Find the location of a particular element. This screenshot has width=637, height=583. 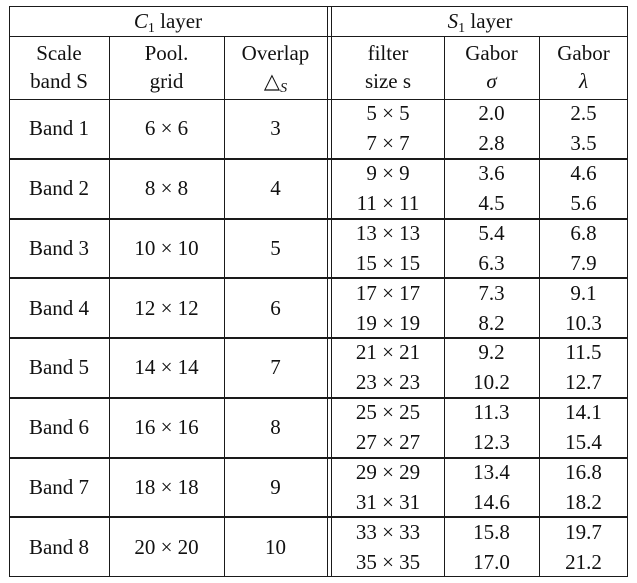

band-name-cell: Band 2 is located at coordinates (59, 188).